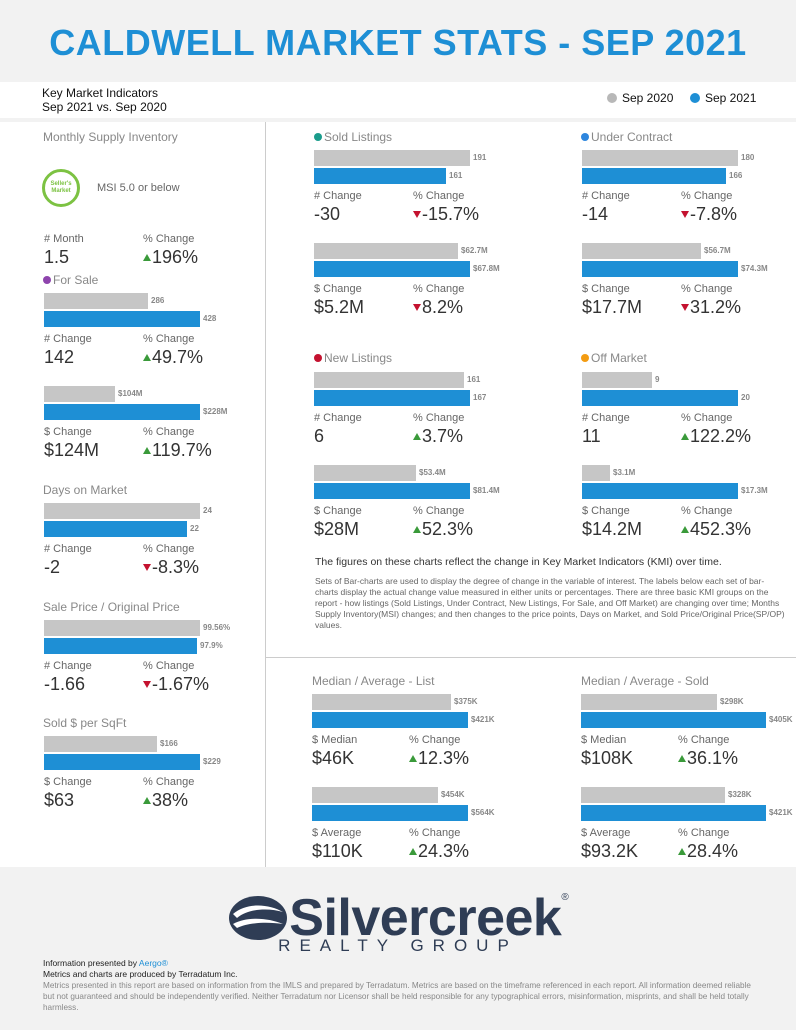  I want to click on median-list-average-value-2020: $454K, so click(453, 794).